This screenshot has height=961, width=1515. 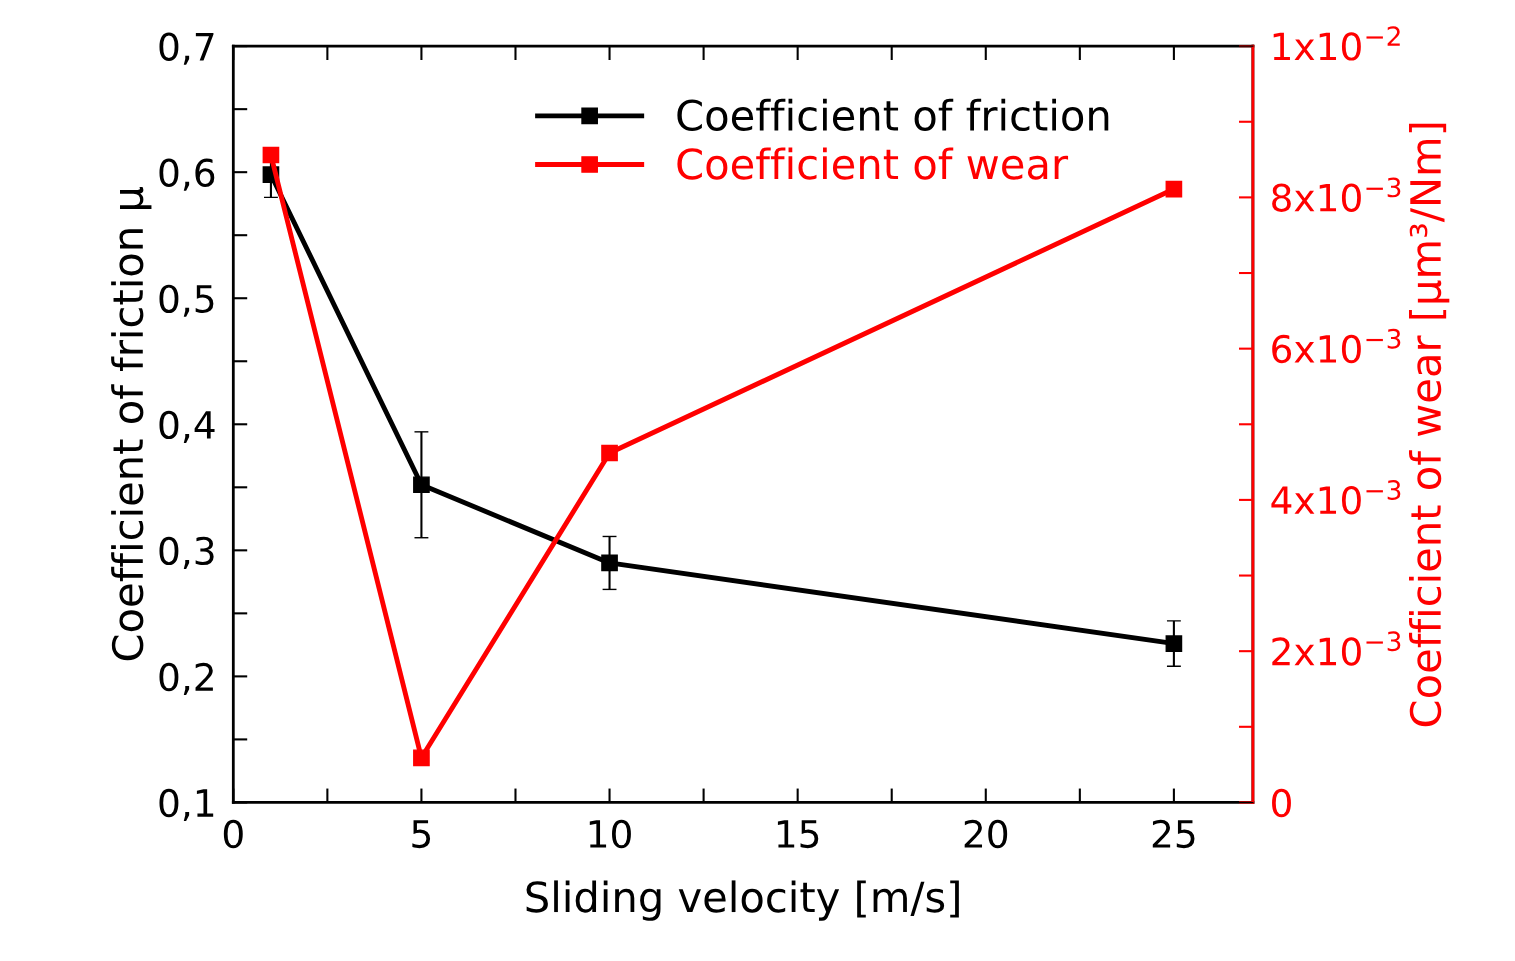 I want to click on y2-tick-label: 6x10$^{−3}$, so click(x=1336, y=346).